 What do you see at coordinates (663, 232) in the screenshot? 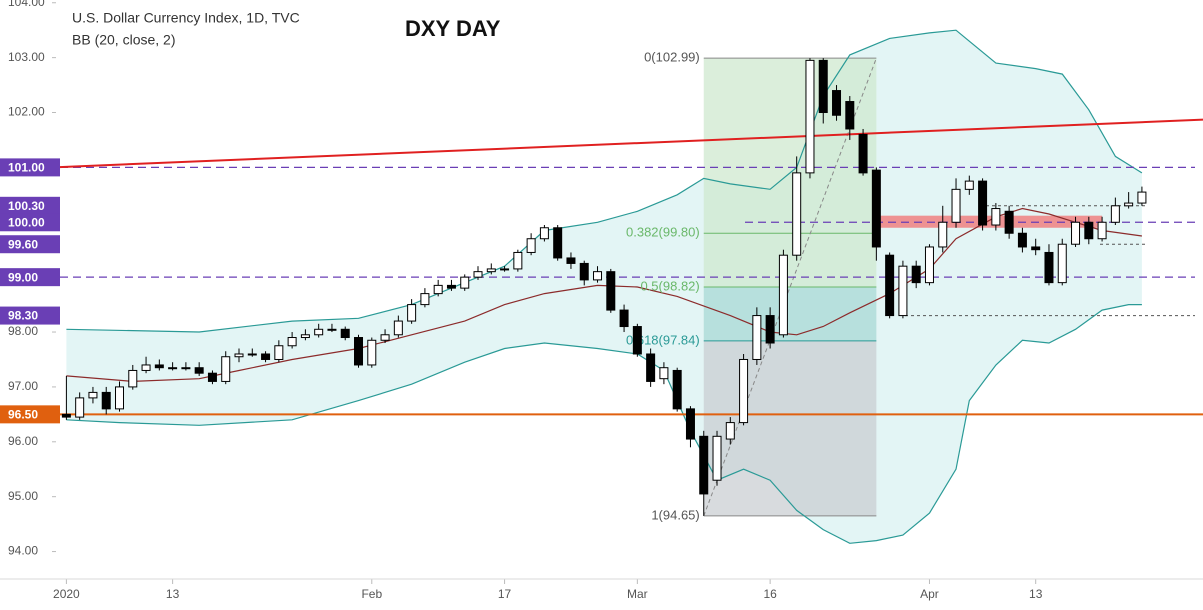
I see `fib-label: 0.382(99.80)` at bounding box center [663, 232].